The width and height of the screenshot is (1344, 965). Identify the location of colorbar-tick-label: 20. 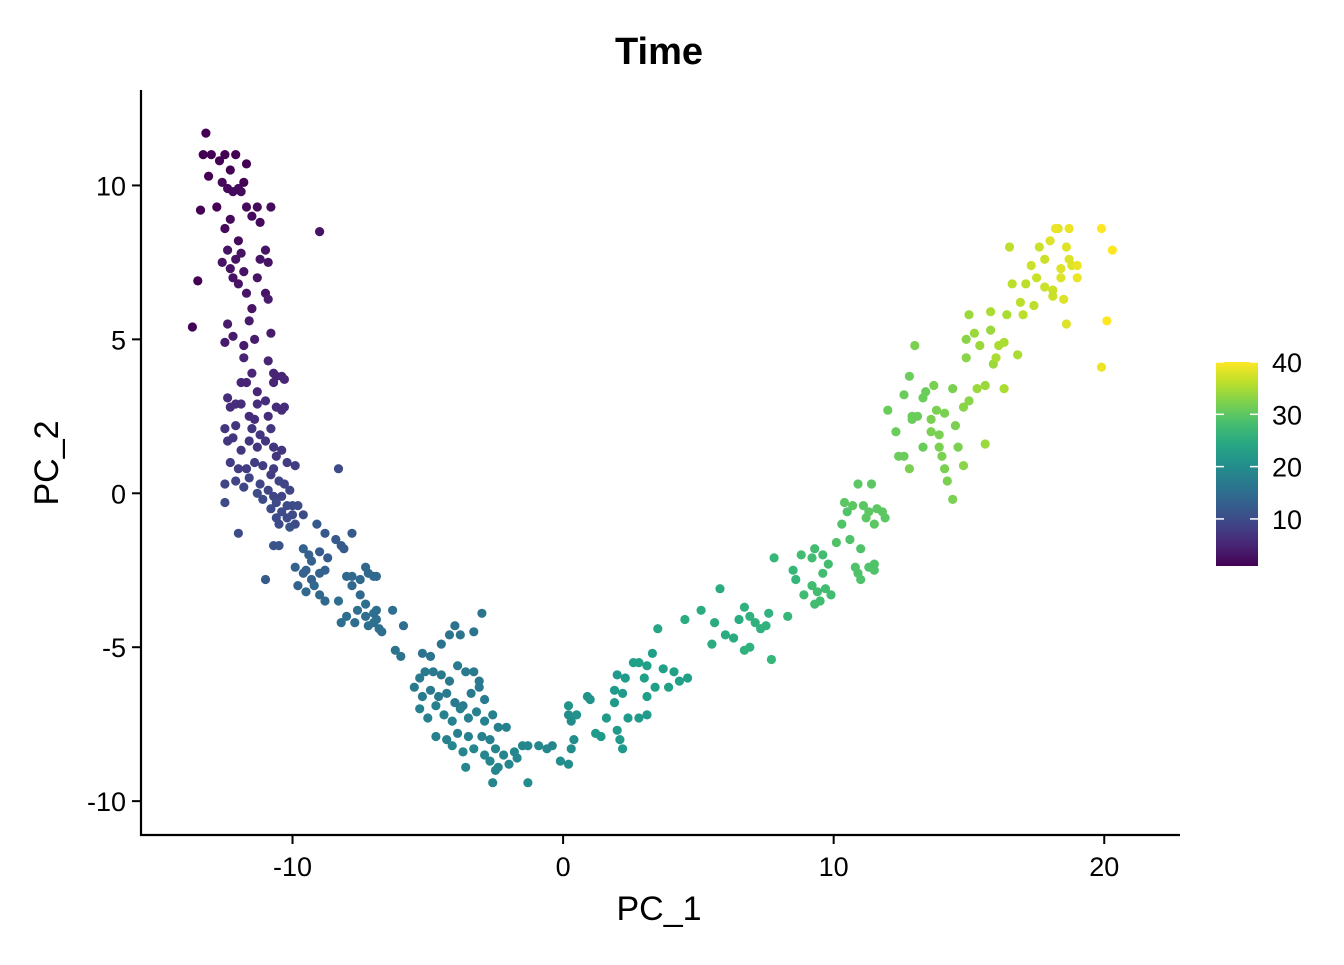
(1287, 468).